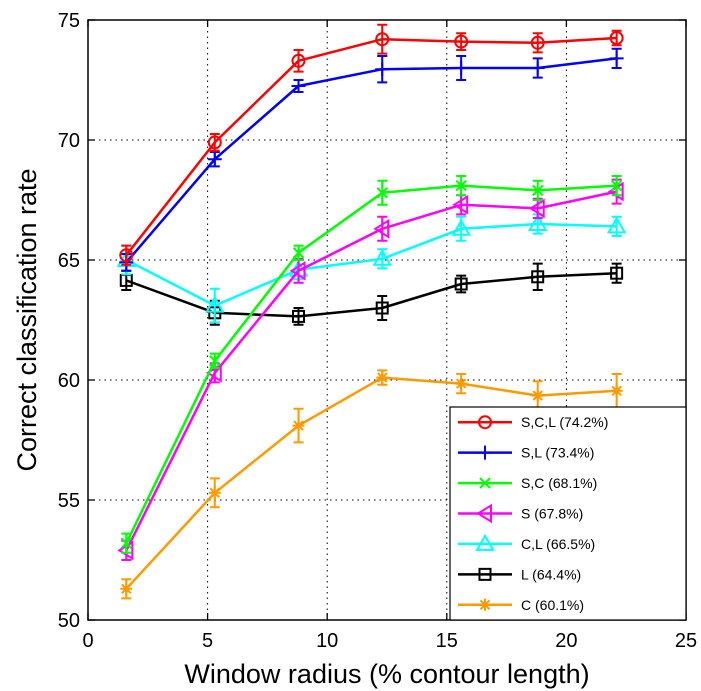 The width and height of the screenshot is (701, 691). I want to click on legend-entry: L (64.4%), so click(519, 574).